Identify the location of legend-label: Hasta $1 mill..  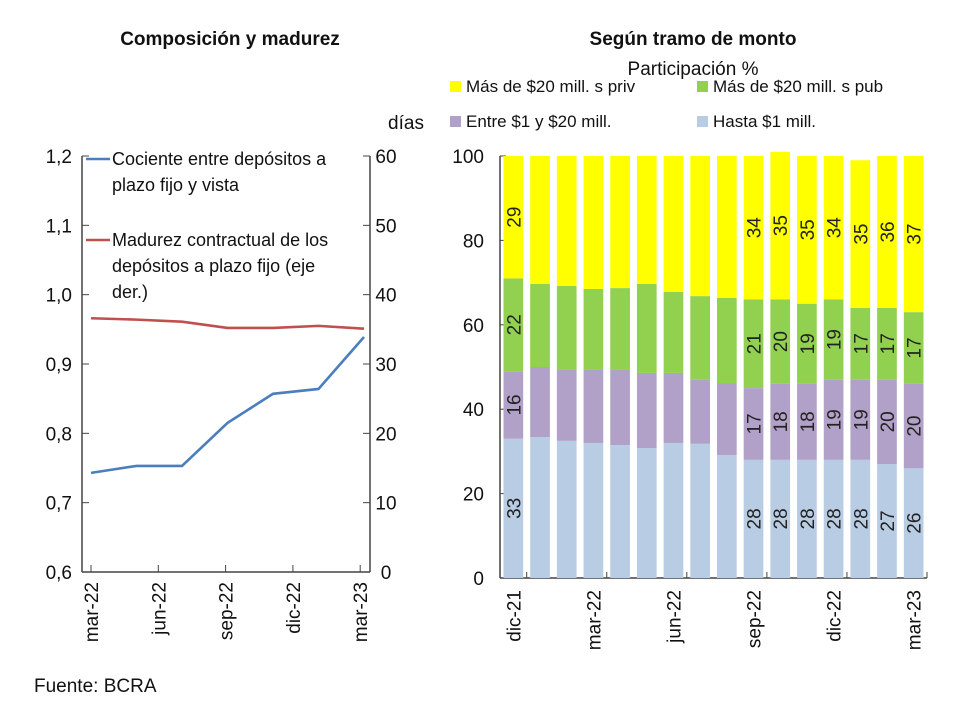
(764, 121).